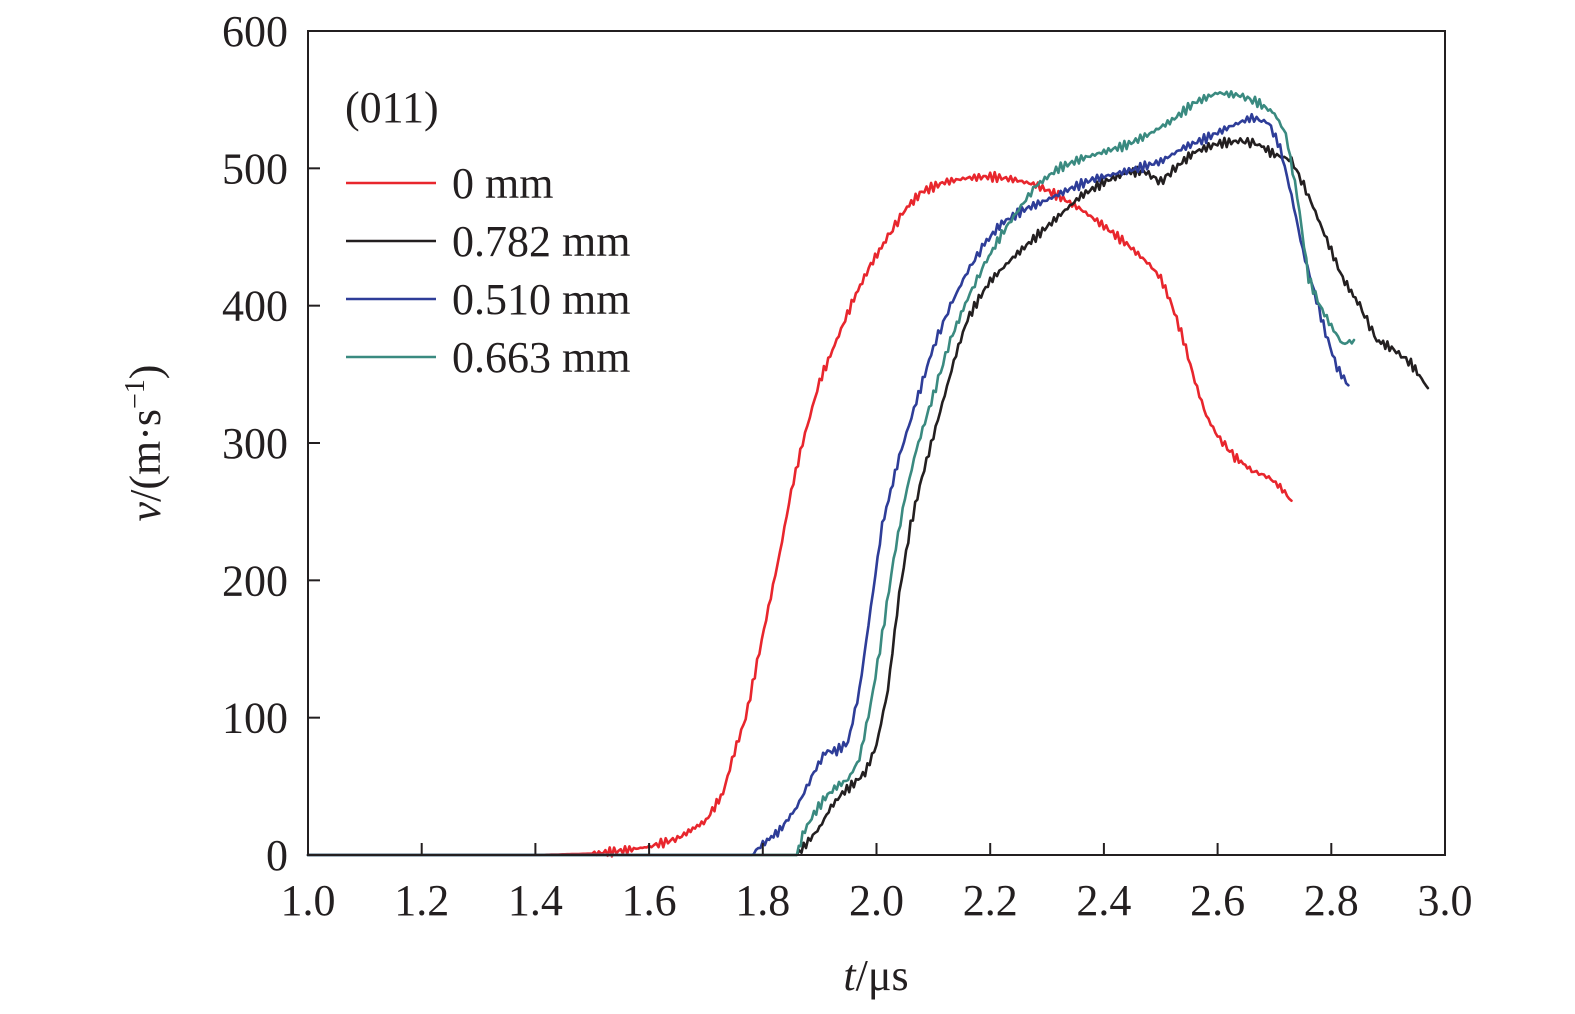 Image resolution: width=1575 pixels, height=1014 pixels. I want to click on y-axis-variable: v, so click(145, 511).